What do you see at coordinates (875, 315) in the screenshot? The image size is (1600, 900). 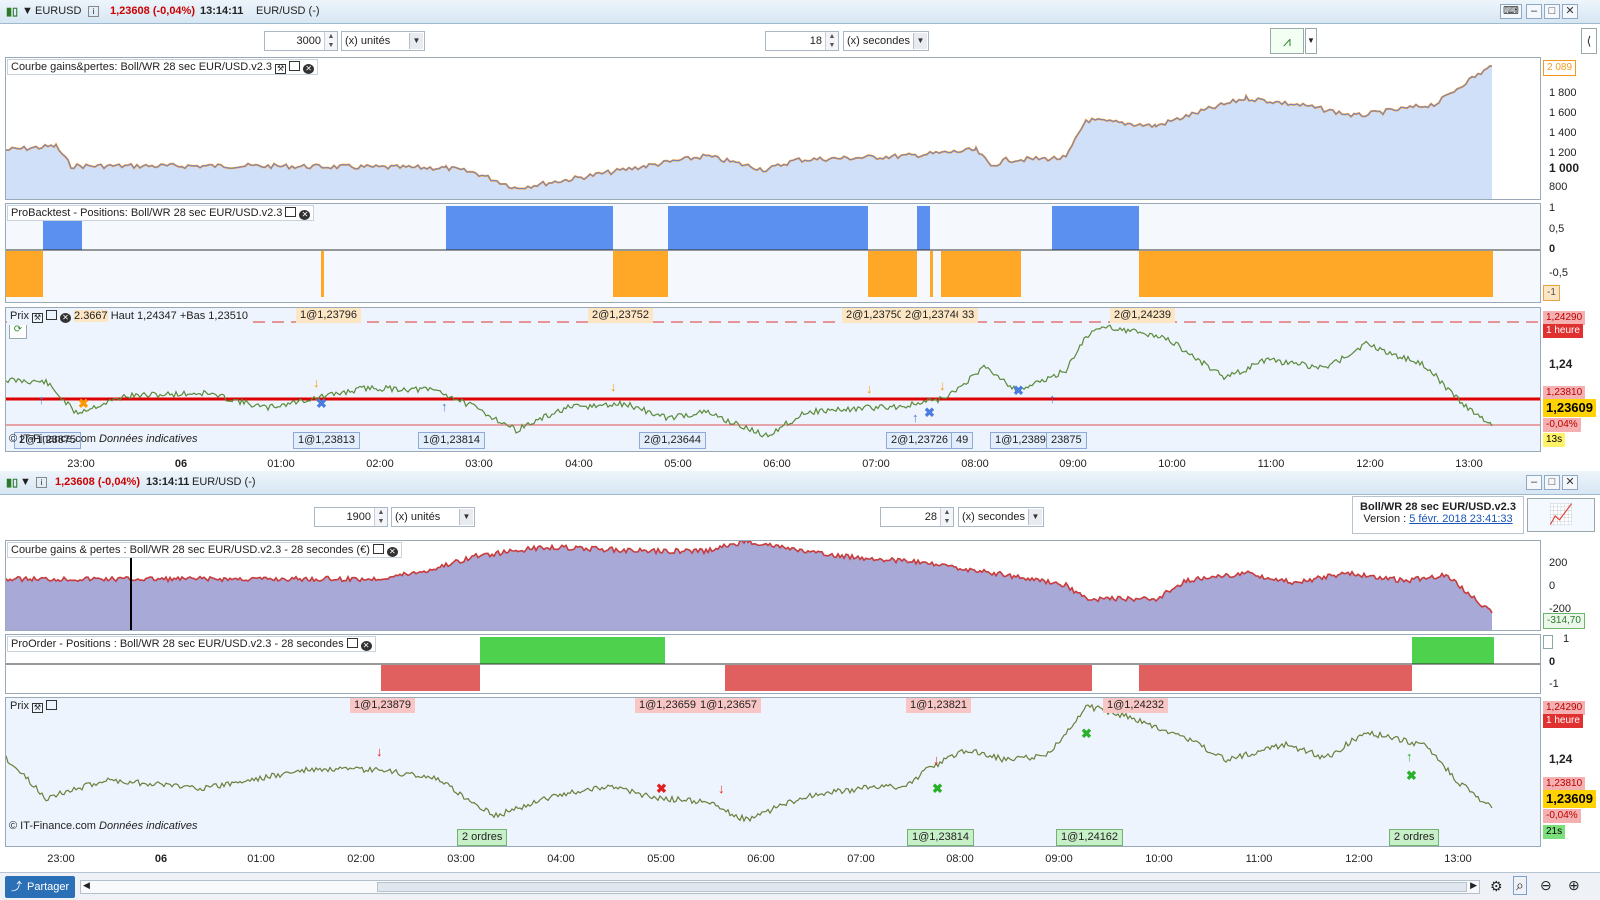 I see `trade-label: 2@1,23750` at bounding box center [875, 315].